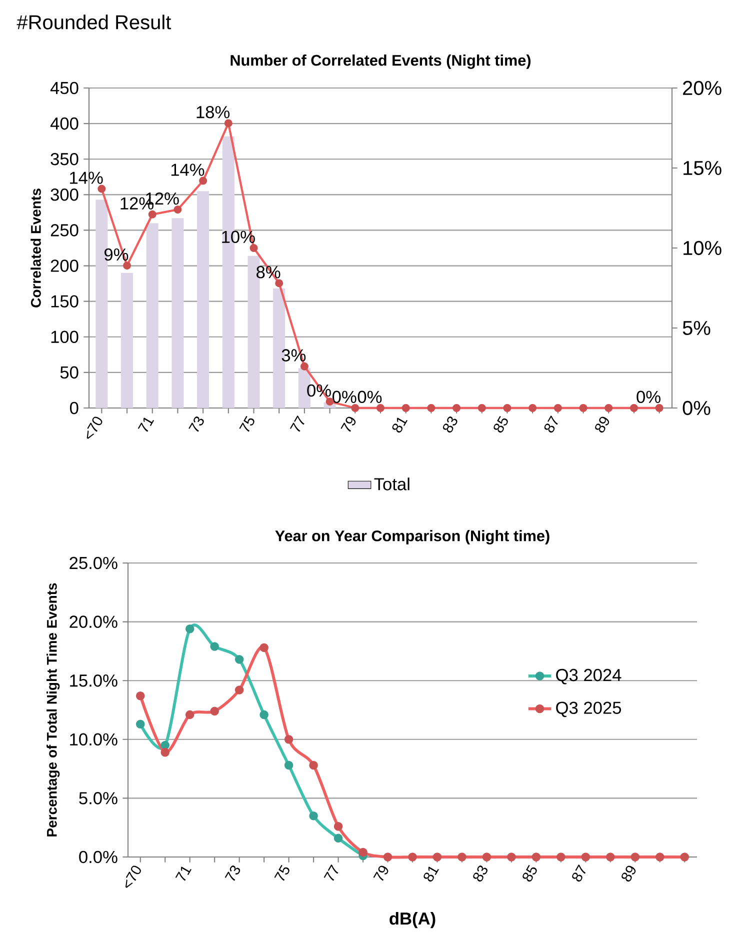 The image size is (748, 947). Describe the element at coordinates (703, 168) in the screenshot. I see `y2-tick-label: 15%` at that location.